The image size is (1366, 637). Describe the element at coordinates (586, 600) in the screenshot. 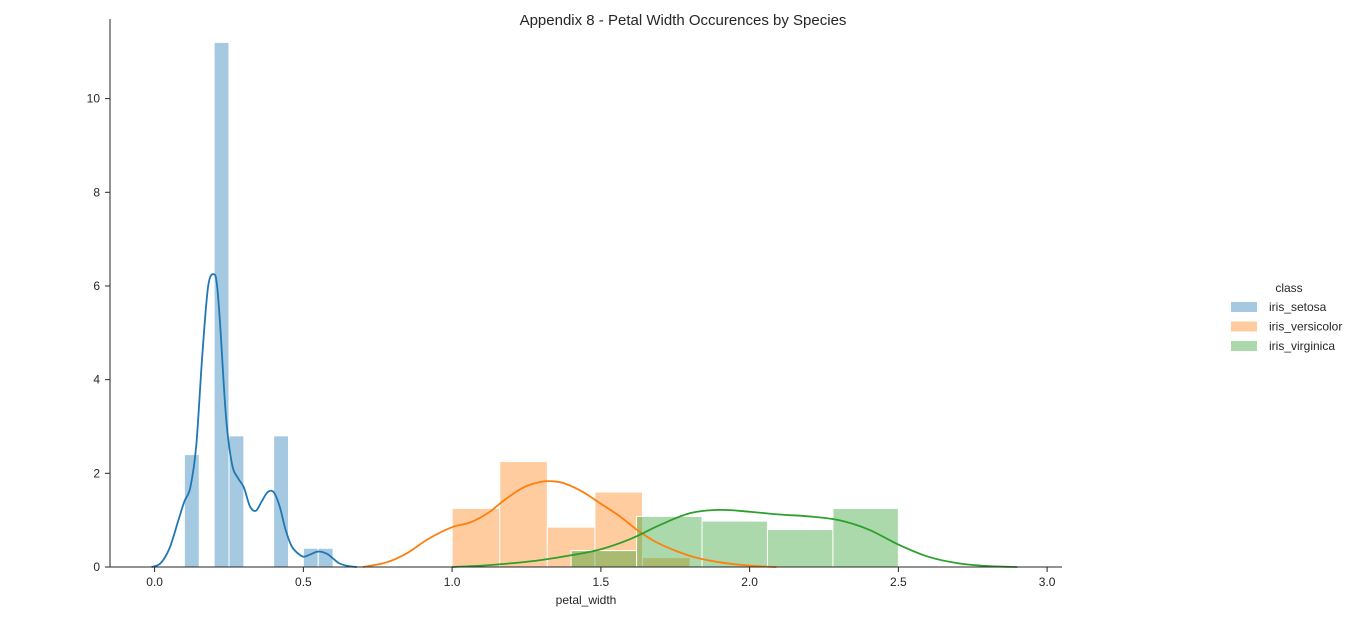

I see `x-axis-label: petal_width` at that location.